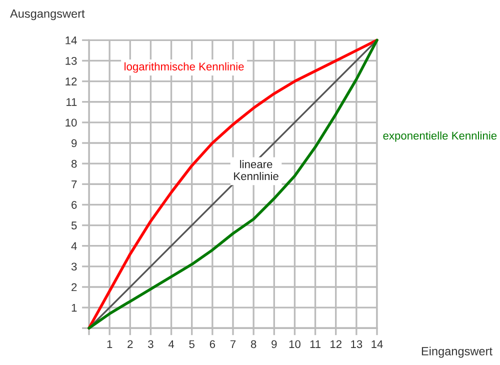 This screenshot has height=365, width=500. Describe the element at coordinates (71, 60) in the screenshot. I see `y-tick-label: 13` at that location.